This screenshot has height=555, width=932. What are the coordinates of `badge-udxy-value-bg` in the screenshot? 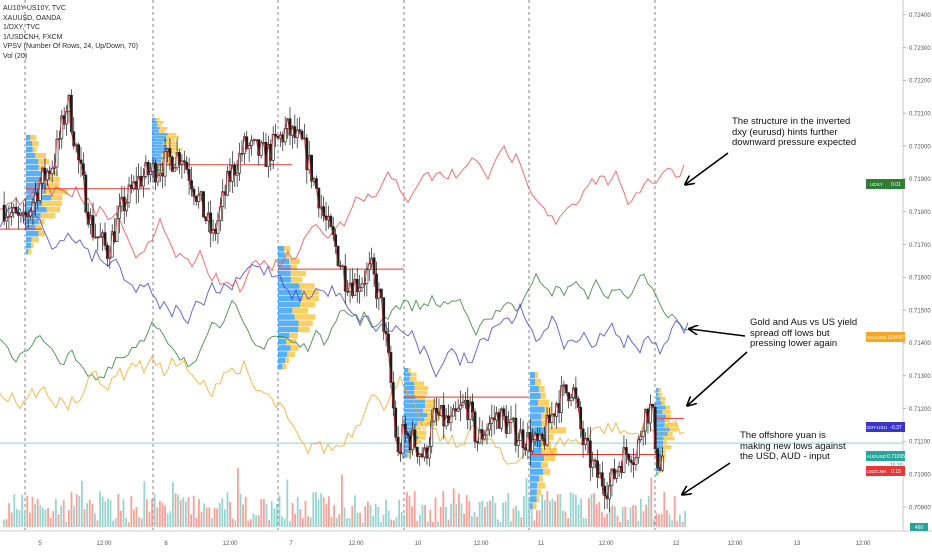 It's located at (896, 184).